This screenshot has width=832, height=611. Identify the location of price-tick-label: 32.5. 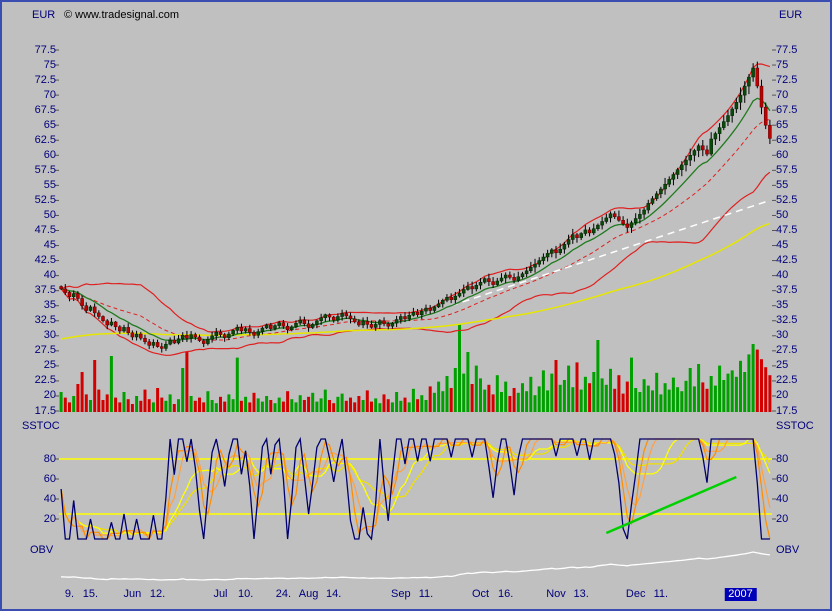
(787, 320).